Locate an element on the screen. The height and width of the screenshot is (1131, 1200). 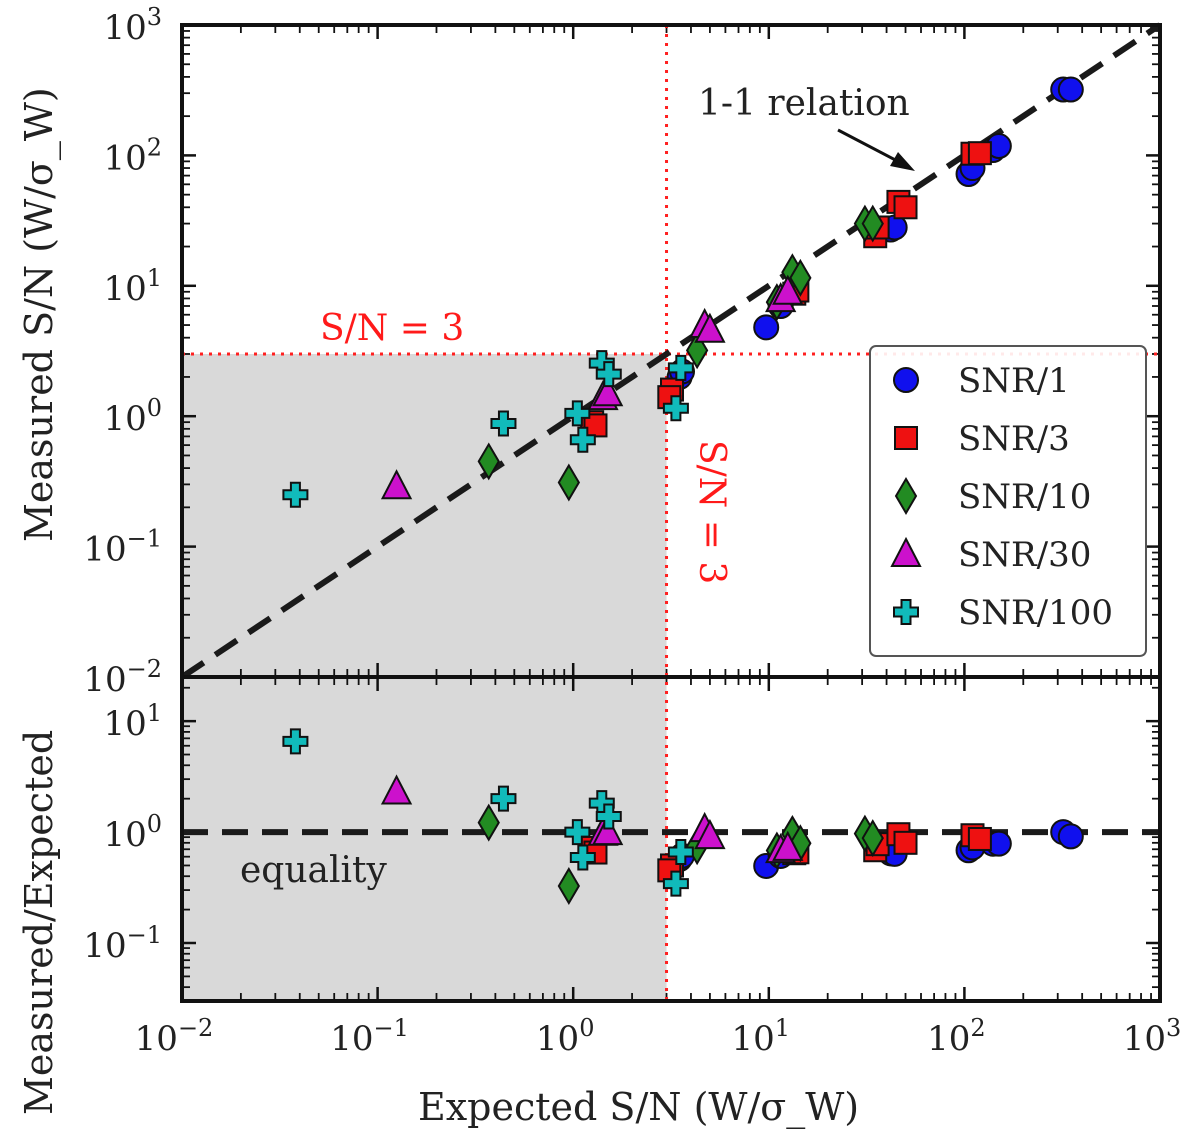
x-axis-label: Expected S/N (W/σ_W) is located at coordinates (638, 1107).